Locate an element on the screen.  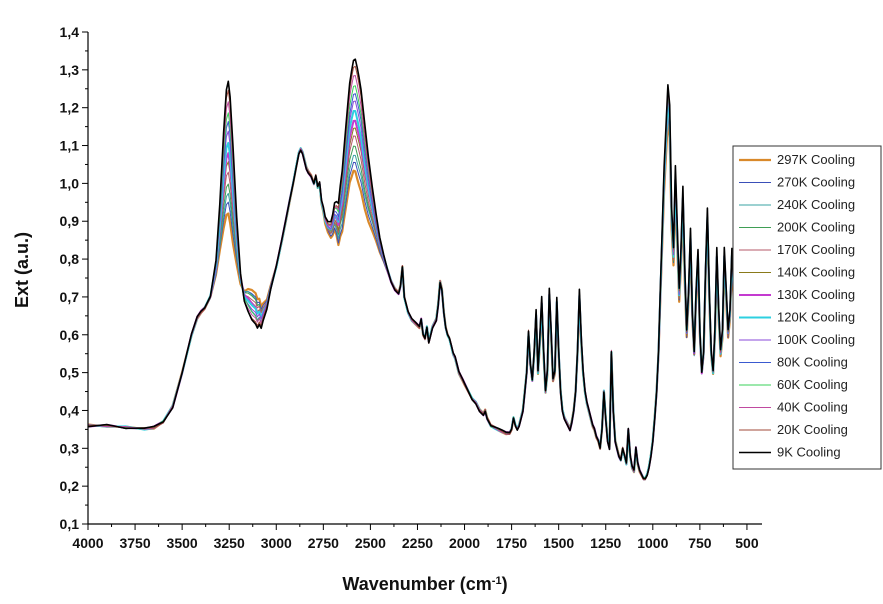
y-tick-label: 0,9 is located at coordinates (70, 221).